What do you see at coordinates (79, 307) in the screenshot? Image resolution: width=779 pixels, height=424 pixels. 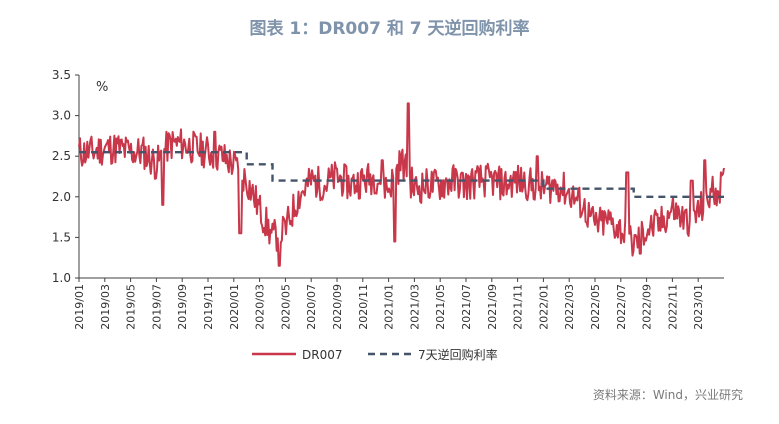 I see `x-tick-label: 2019/01` at bounding box center [79, 307].